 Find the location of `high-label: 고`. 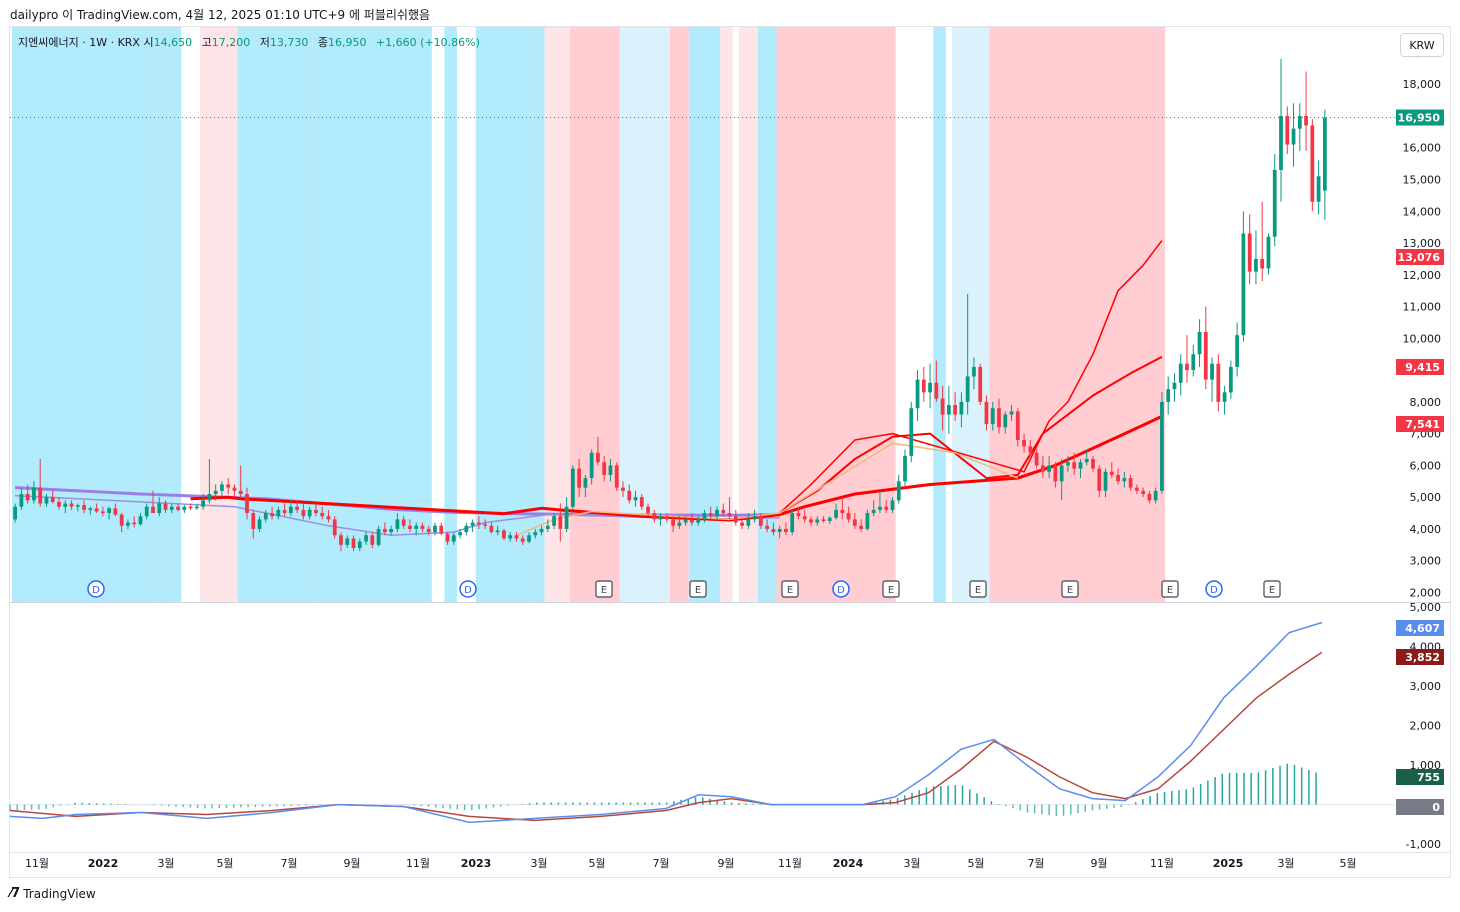

high-label: 고 is located at coordinates (206, 42).